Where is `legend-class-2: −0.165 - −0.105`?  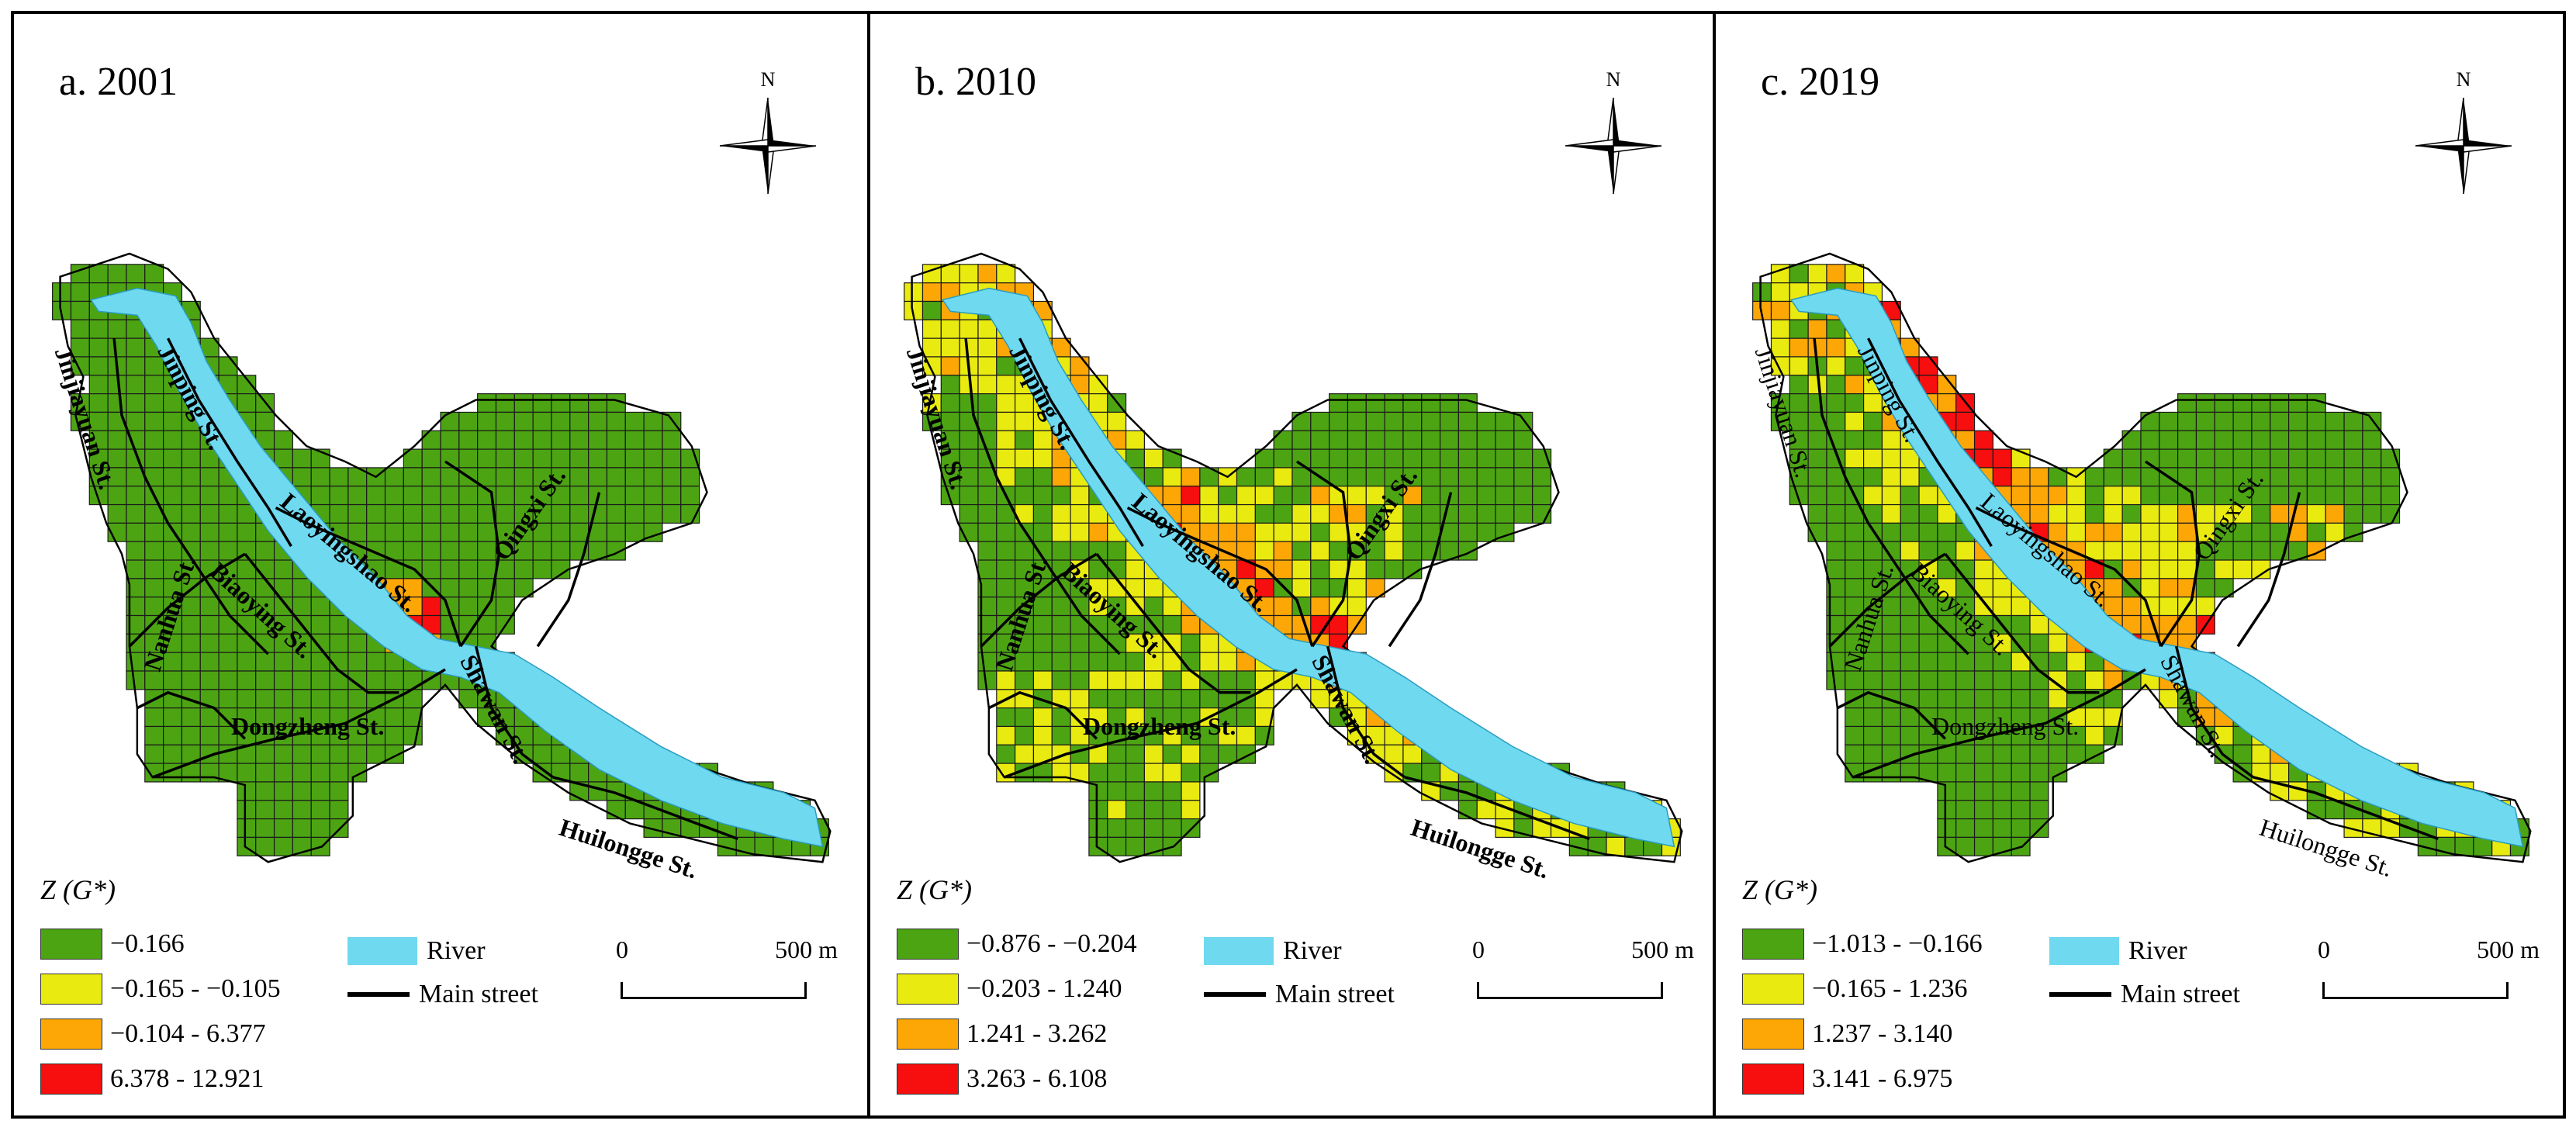 legend-class-2: −0.165 - −0.105 is located at coordinates (203, 989).